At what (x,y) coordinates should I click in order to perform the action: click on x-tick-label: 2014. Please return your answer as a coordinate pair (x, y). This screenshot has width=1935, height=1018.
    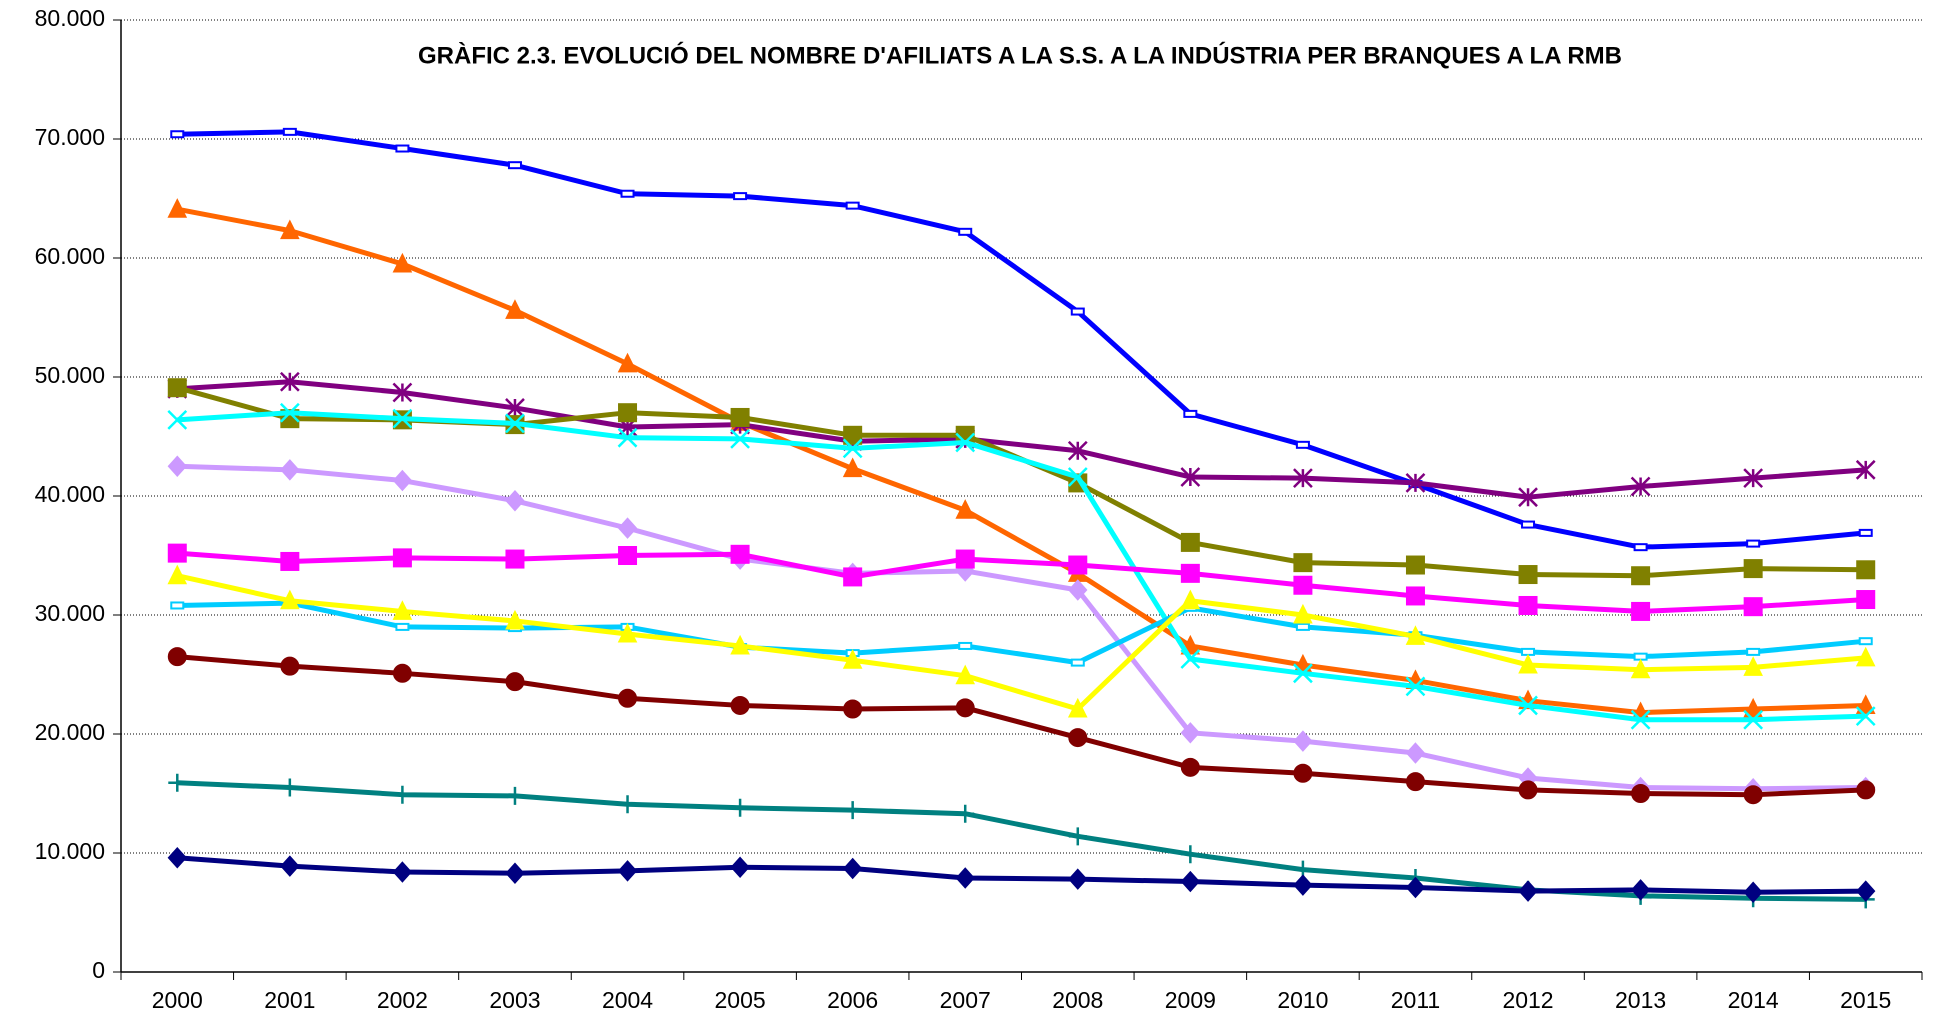
    Looking at the image, I should click on (1753, 1000).